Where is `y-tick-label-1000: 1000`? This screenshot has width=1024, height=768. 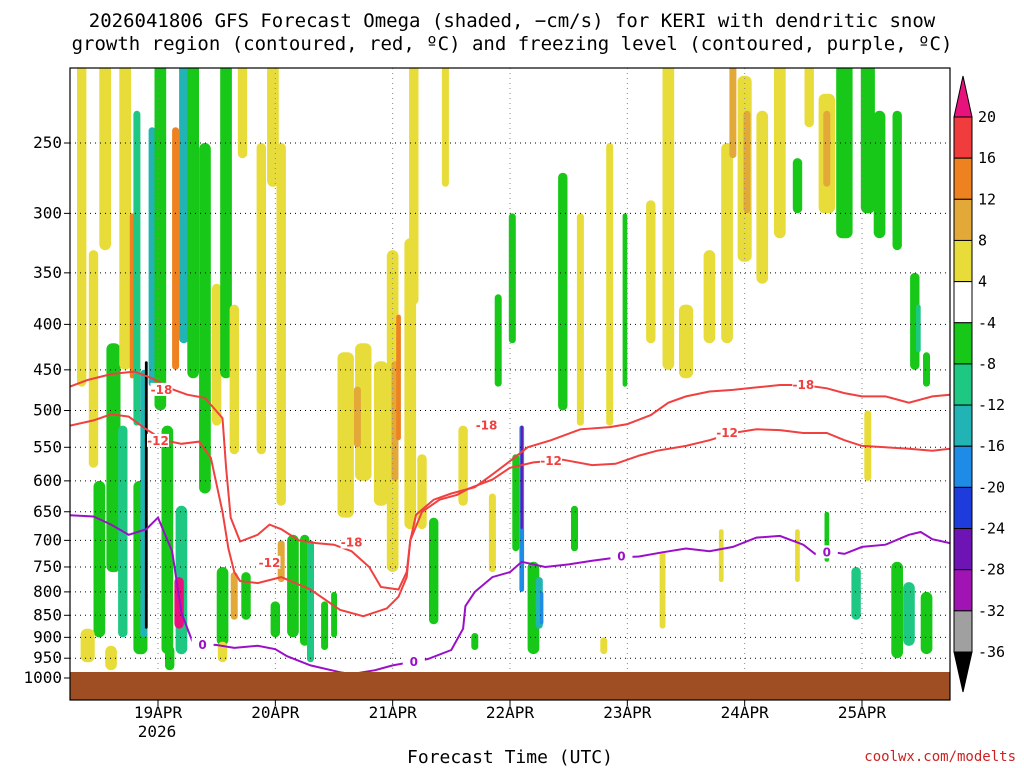 y-tick-label-1000: 1000 is located at coordinates (42, 677).